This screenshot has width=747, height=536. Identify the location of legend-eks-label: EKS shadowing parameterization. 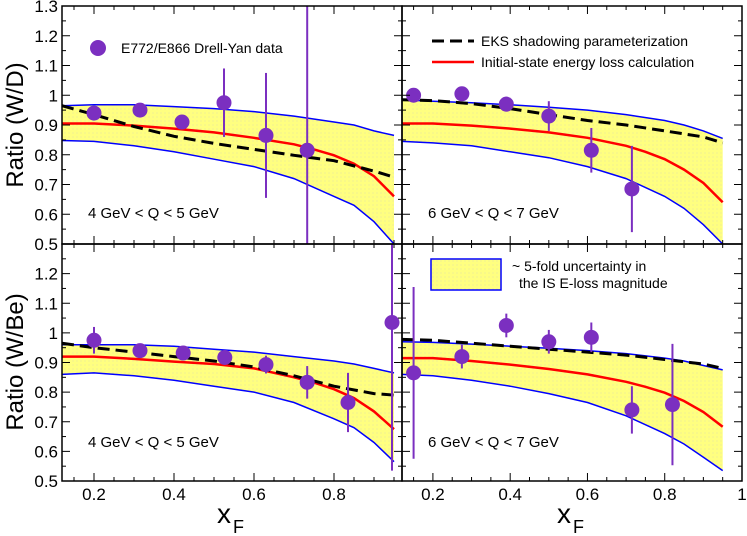
(584, 41).